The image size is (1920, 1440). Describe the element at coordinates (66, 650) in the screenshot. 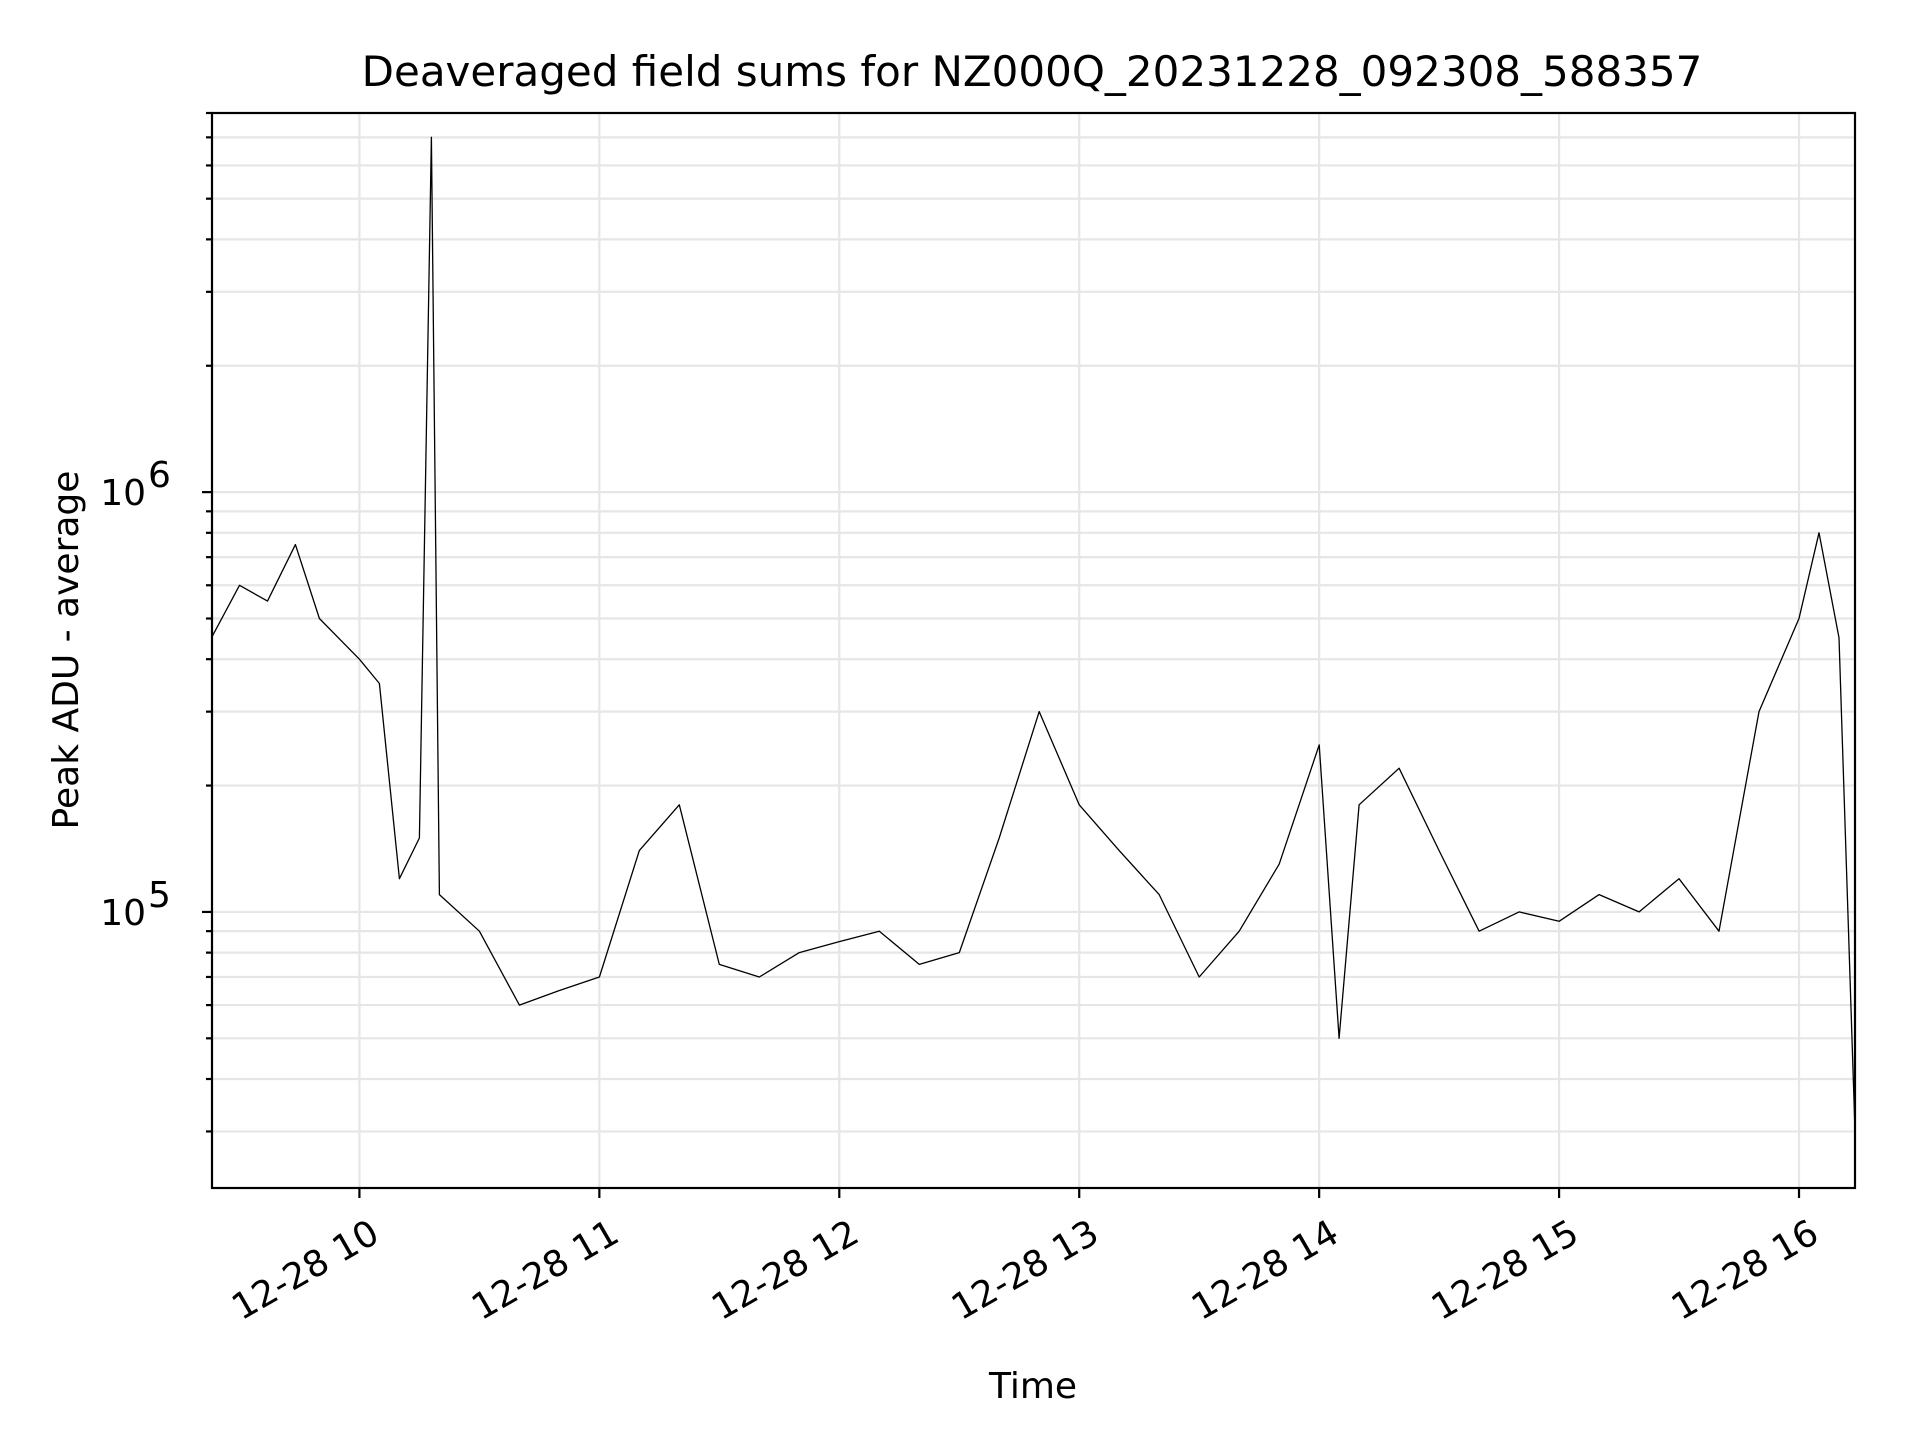

I see `y-axis-label: Peak ADU - average` at that location.